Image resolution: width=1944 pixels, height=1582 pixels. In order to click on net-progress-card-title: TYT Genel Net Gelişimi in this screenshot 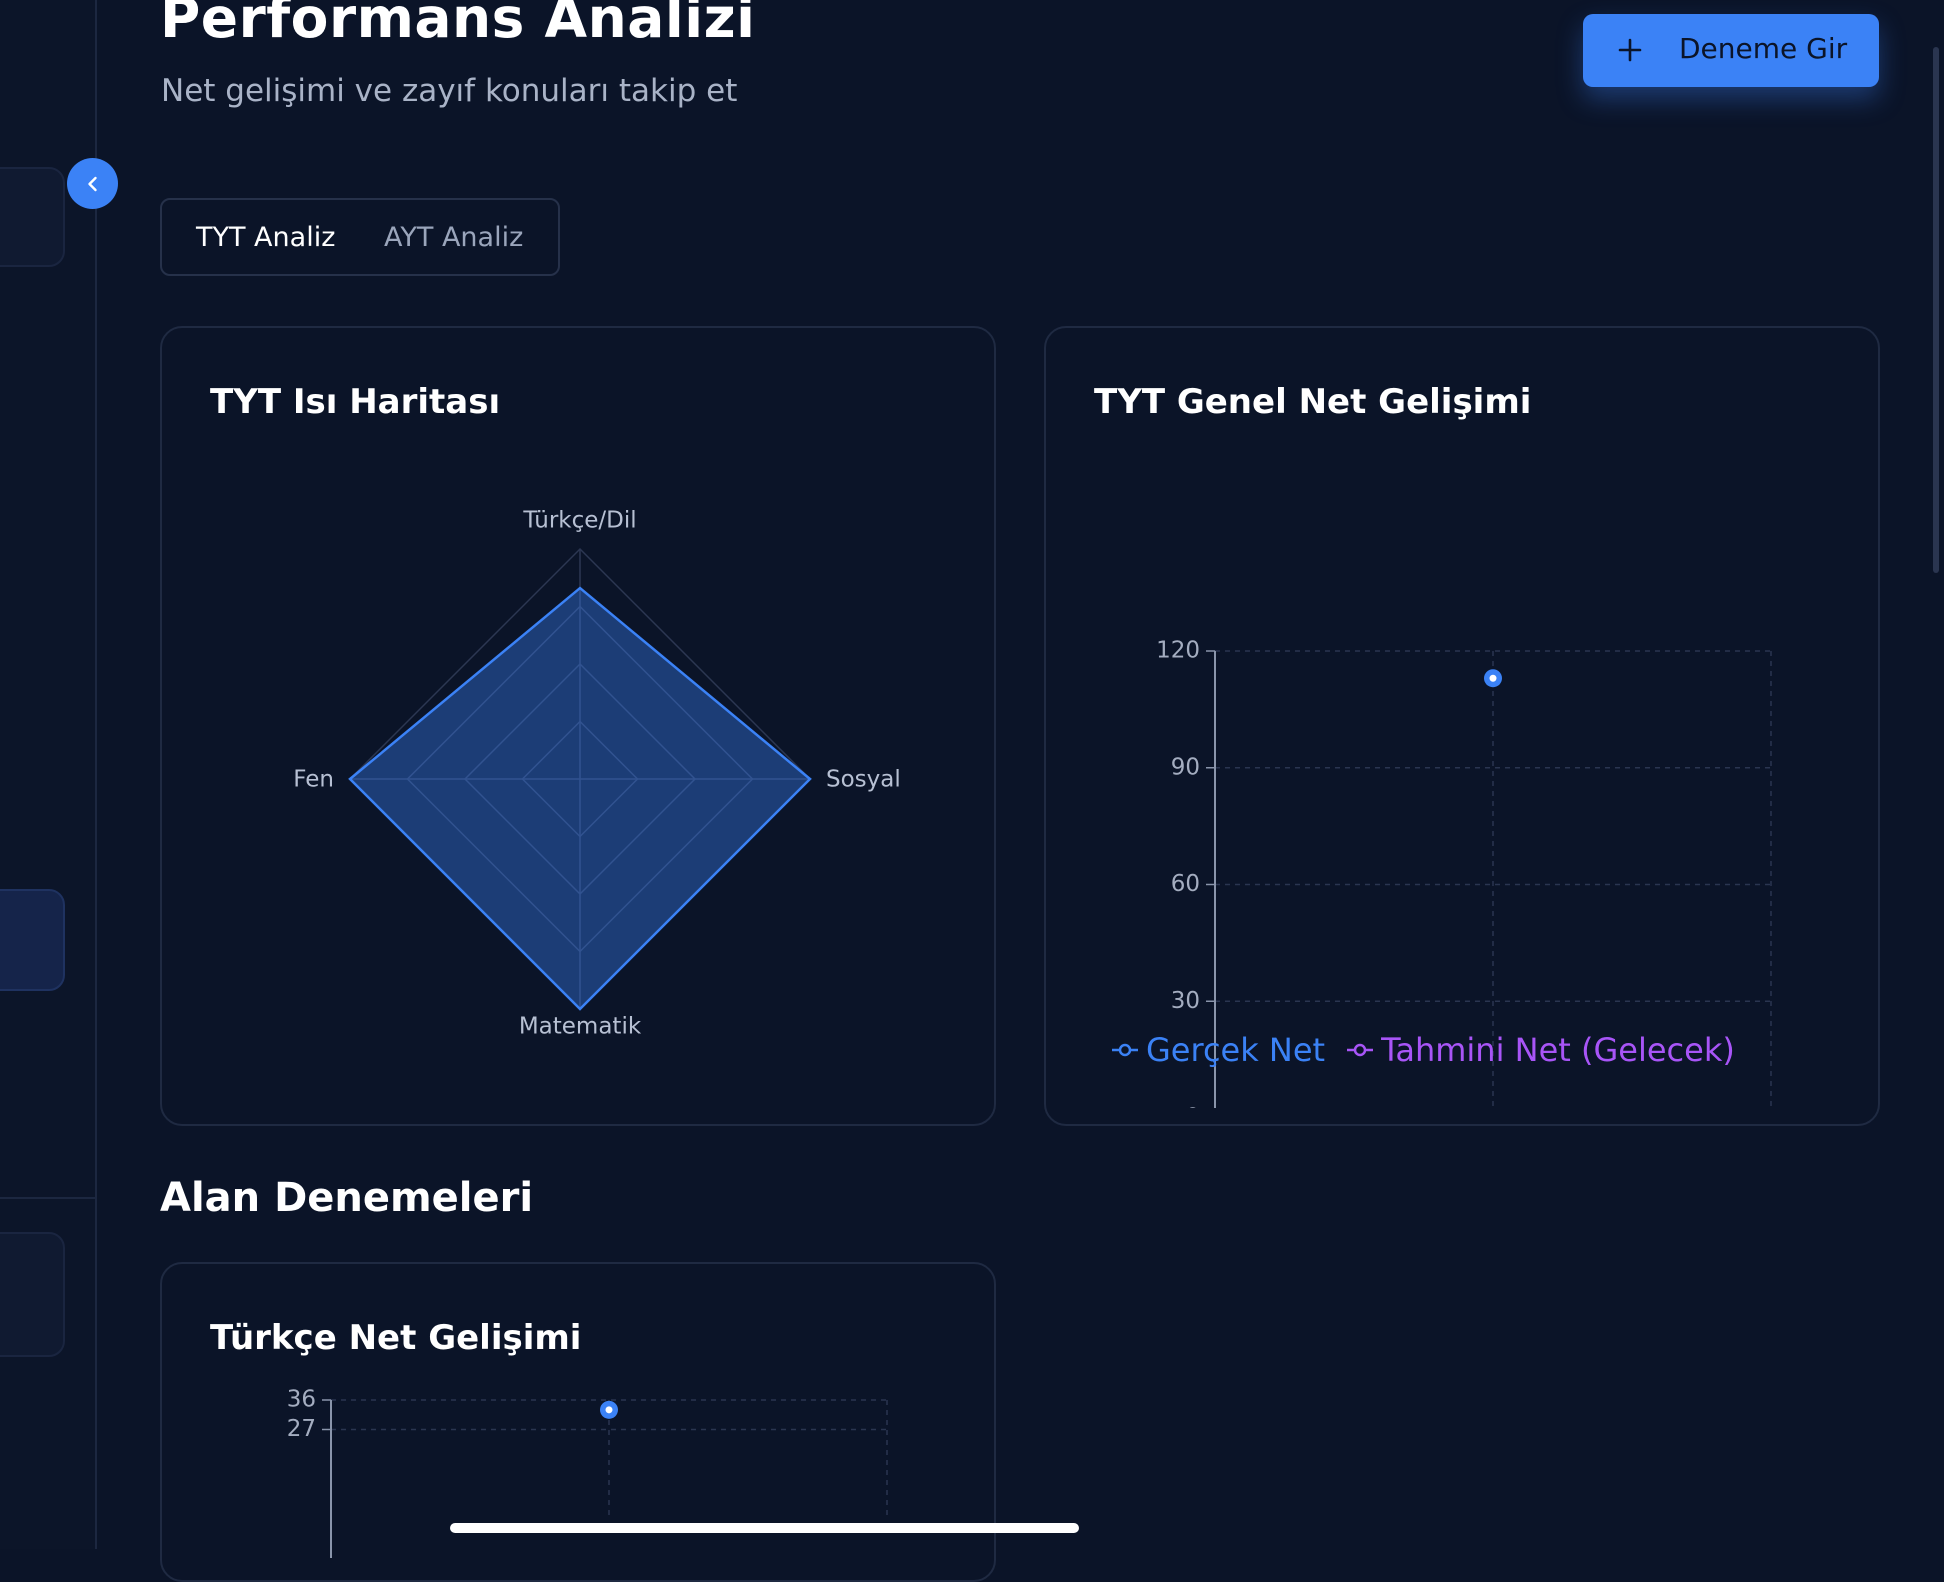, I will do `click(1313, 402)`.